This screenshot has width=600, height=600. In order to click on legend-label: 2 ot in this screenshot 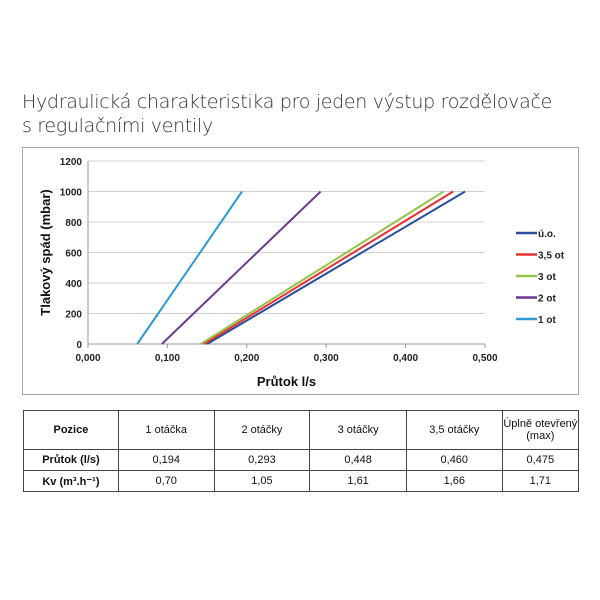, I will do `click(547, 299)`.